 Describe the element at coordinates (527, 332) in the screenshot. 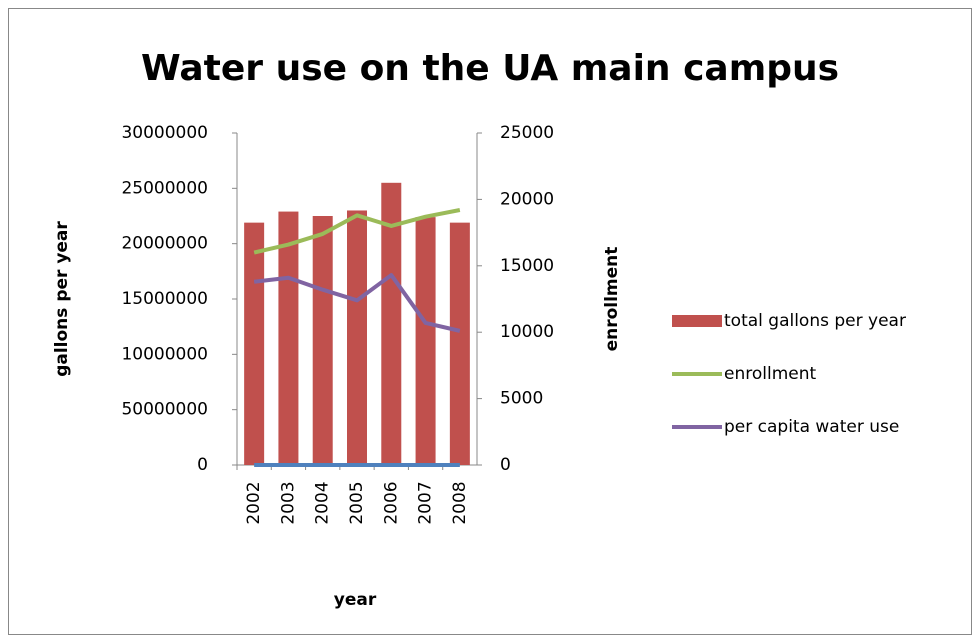

I see `y2-tick-label: 10000` at that location.